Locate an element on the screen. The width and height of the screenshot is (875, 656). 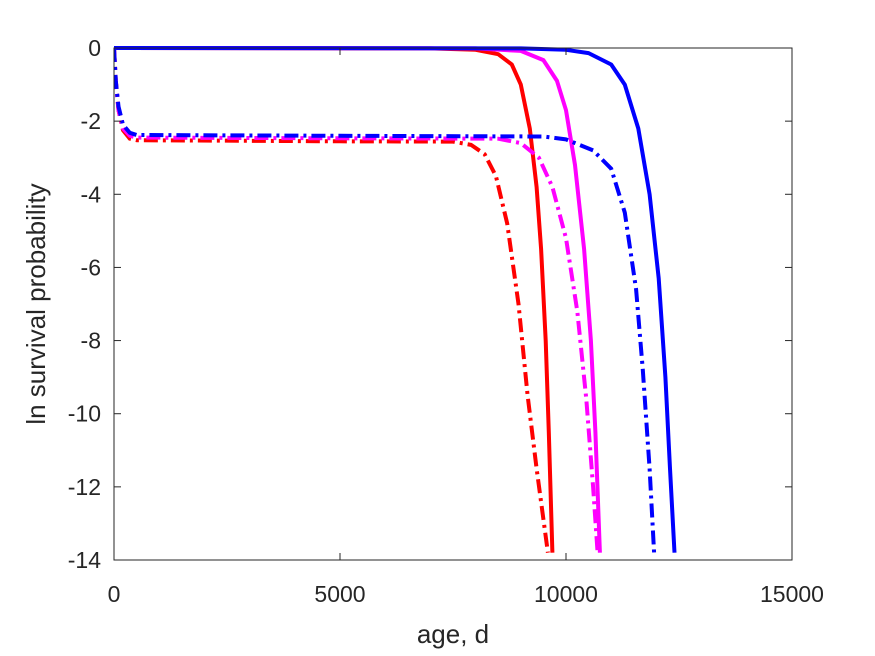
x-axis-label: age, d is located at coordinates (453, 634).